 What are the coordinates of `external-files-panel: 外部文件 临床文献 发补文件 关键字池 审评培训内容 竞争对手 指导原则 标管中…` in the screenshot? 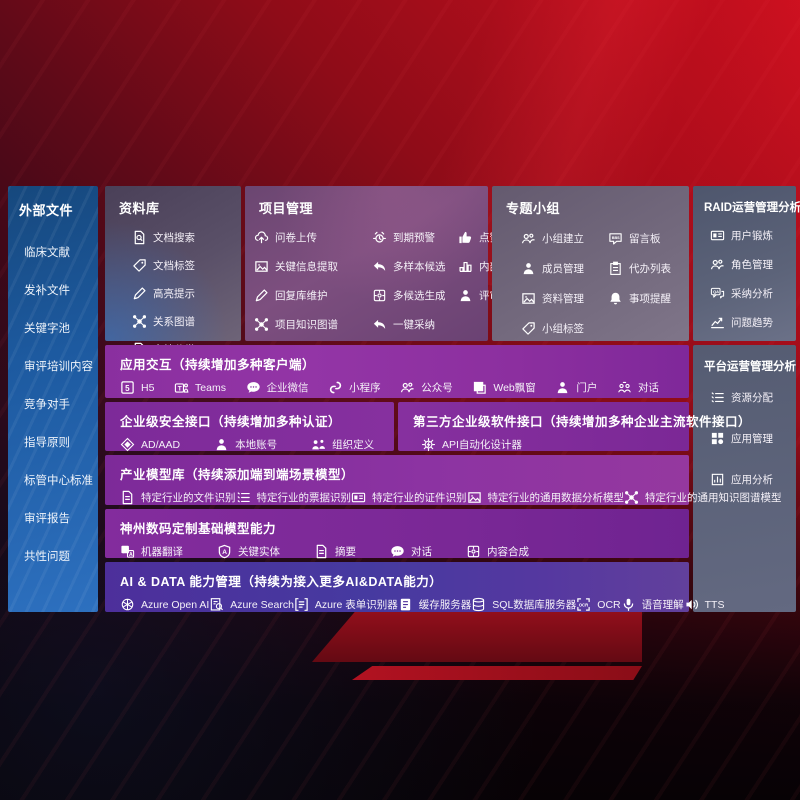 It's located at (53, 399).